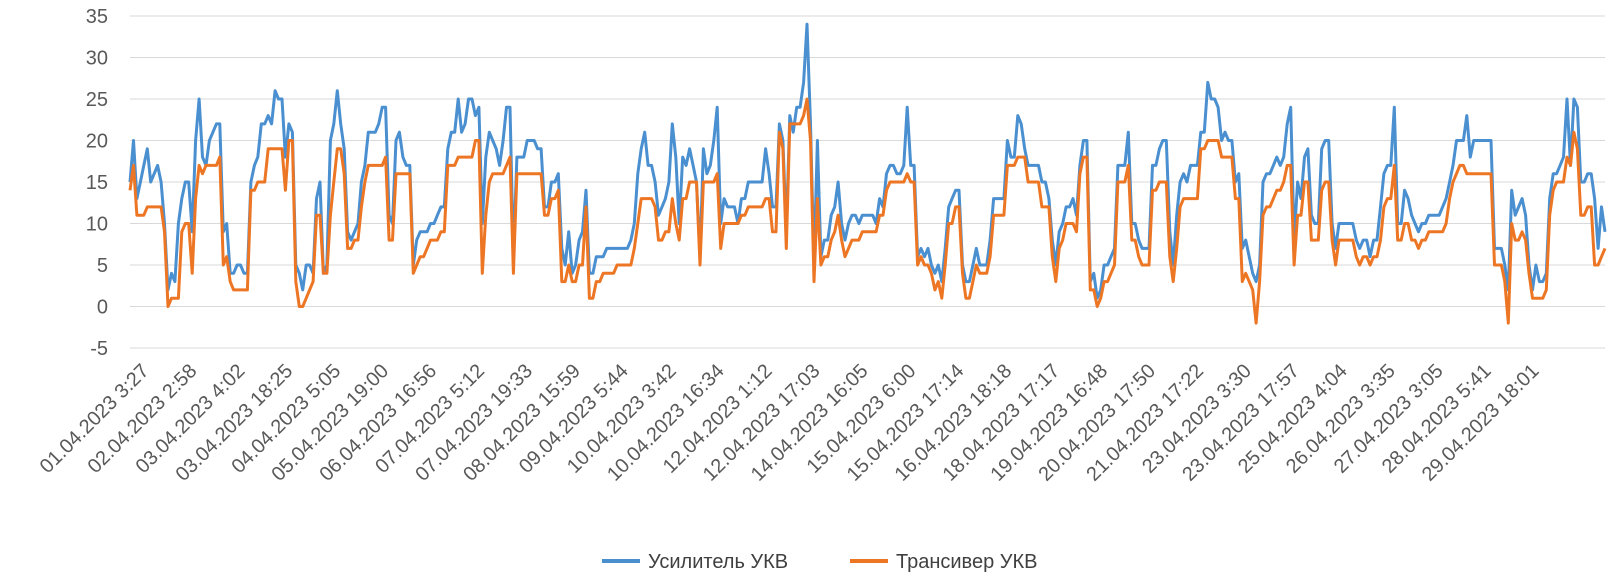 This screenshot has width=1620, height=583. Describe the element at coordinates (102, 266) in the screenshot. I see `y-tick-label: 5` at that location.